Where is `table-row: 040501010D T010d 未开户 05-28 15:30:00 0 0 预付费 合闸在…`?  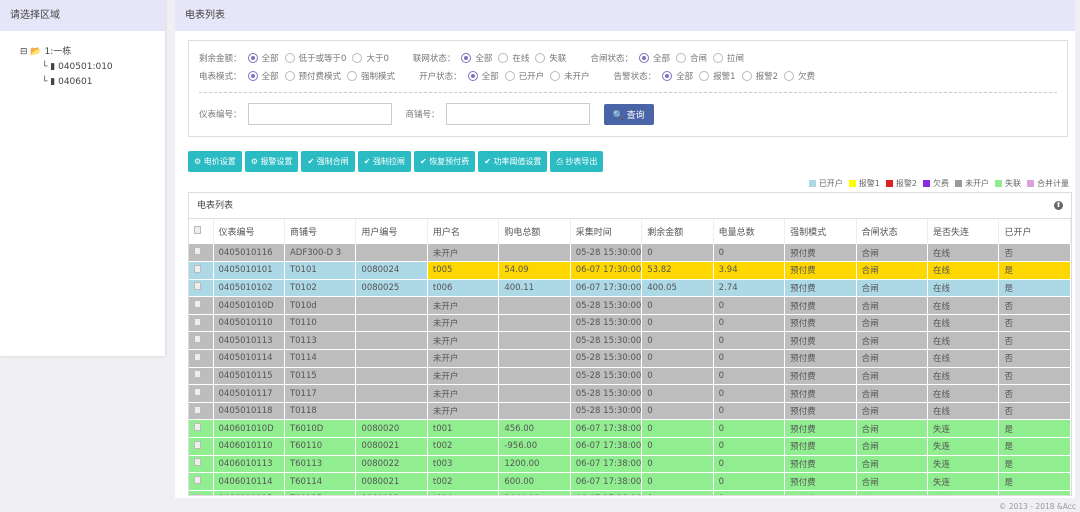 table-row: 040501010D T010d 未开户 05-28 15:30:00 0 0 预付费 合闸在… is located at coordinates (630, 305).